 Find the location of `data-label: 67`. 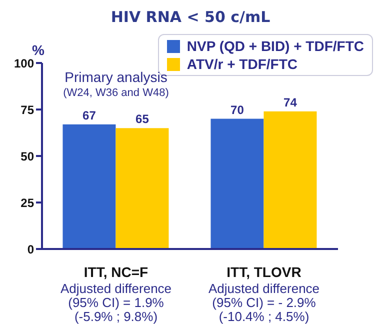

data-label: 67 is located at coordinates (89, 115).